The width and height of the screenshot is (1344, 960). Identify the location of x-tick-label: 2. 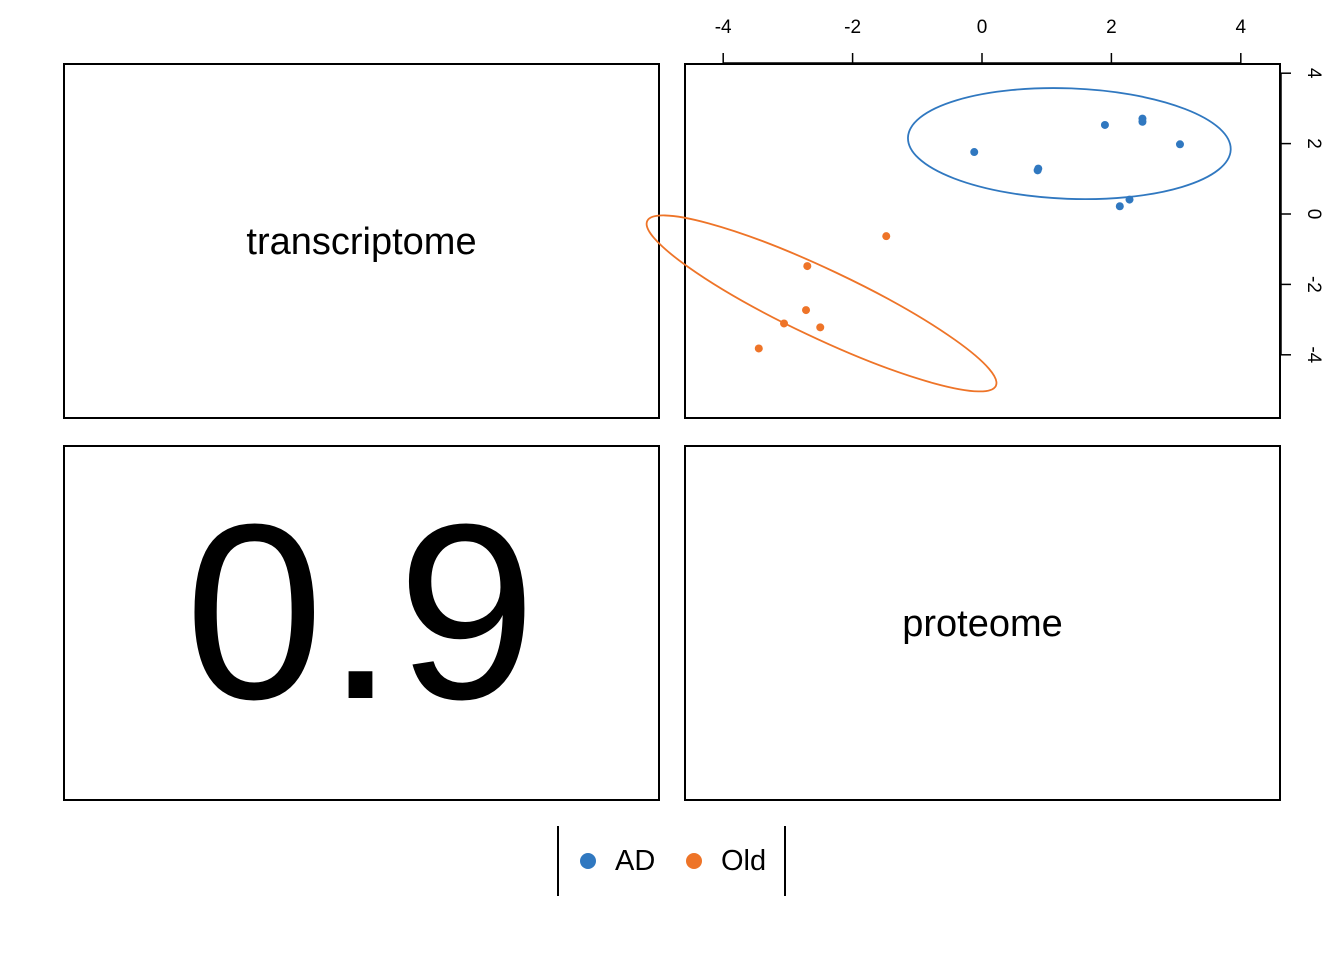
(1111, 27).